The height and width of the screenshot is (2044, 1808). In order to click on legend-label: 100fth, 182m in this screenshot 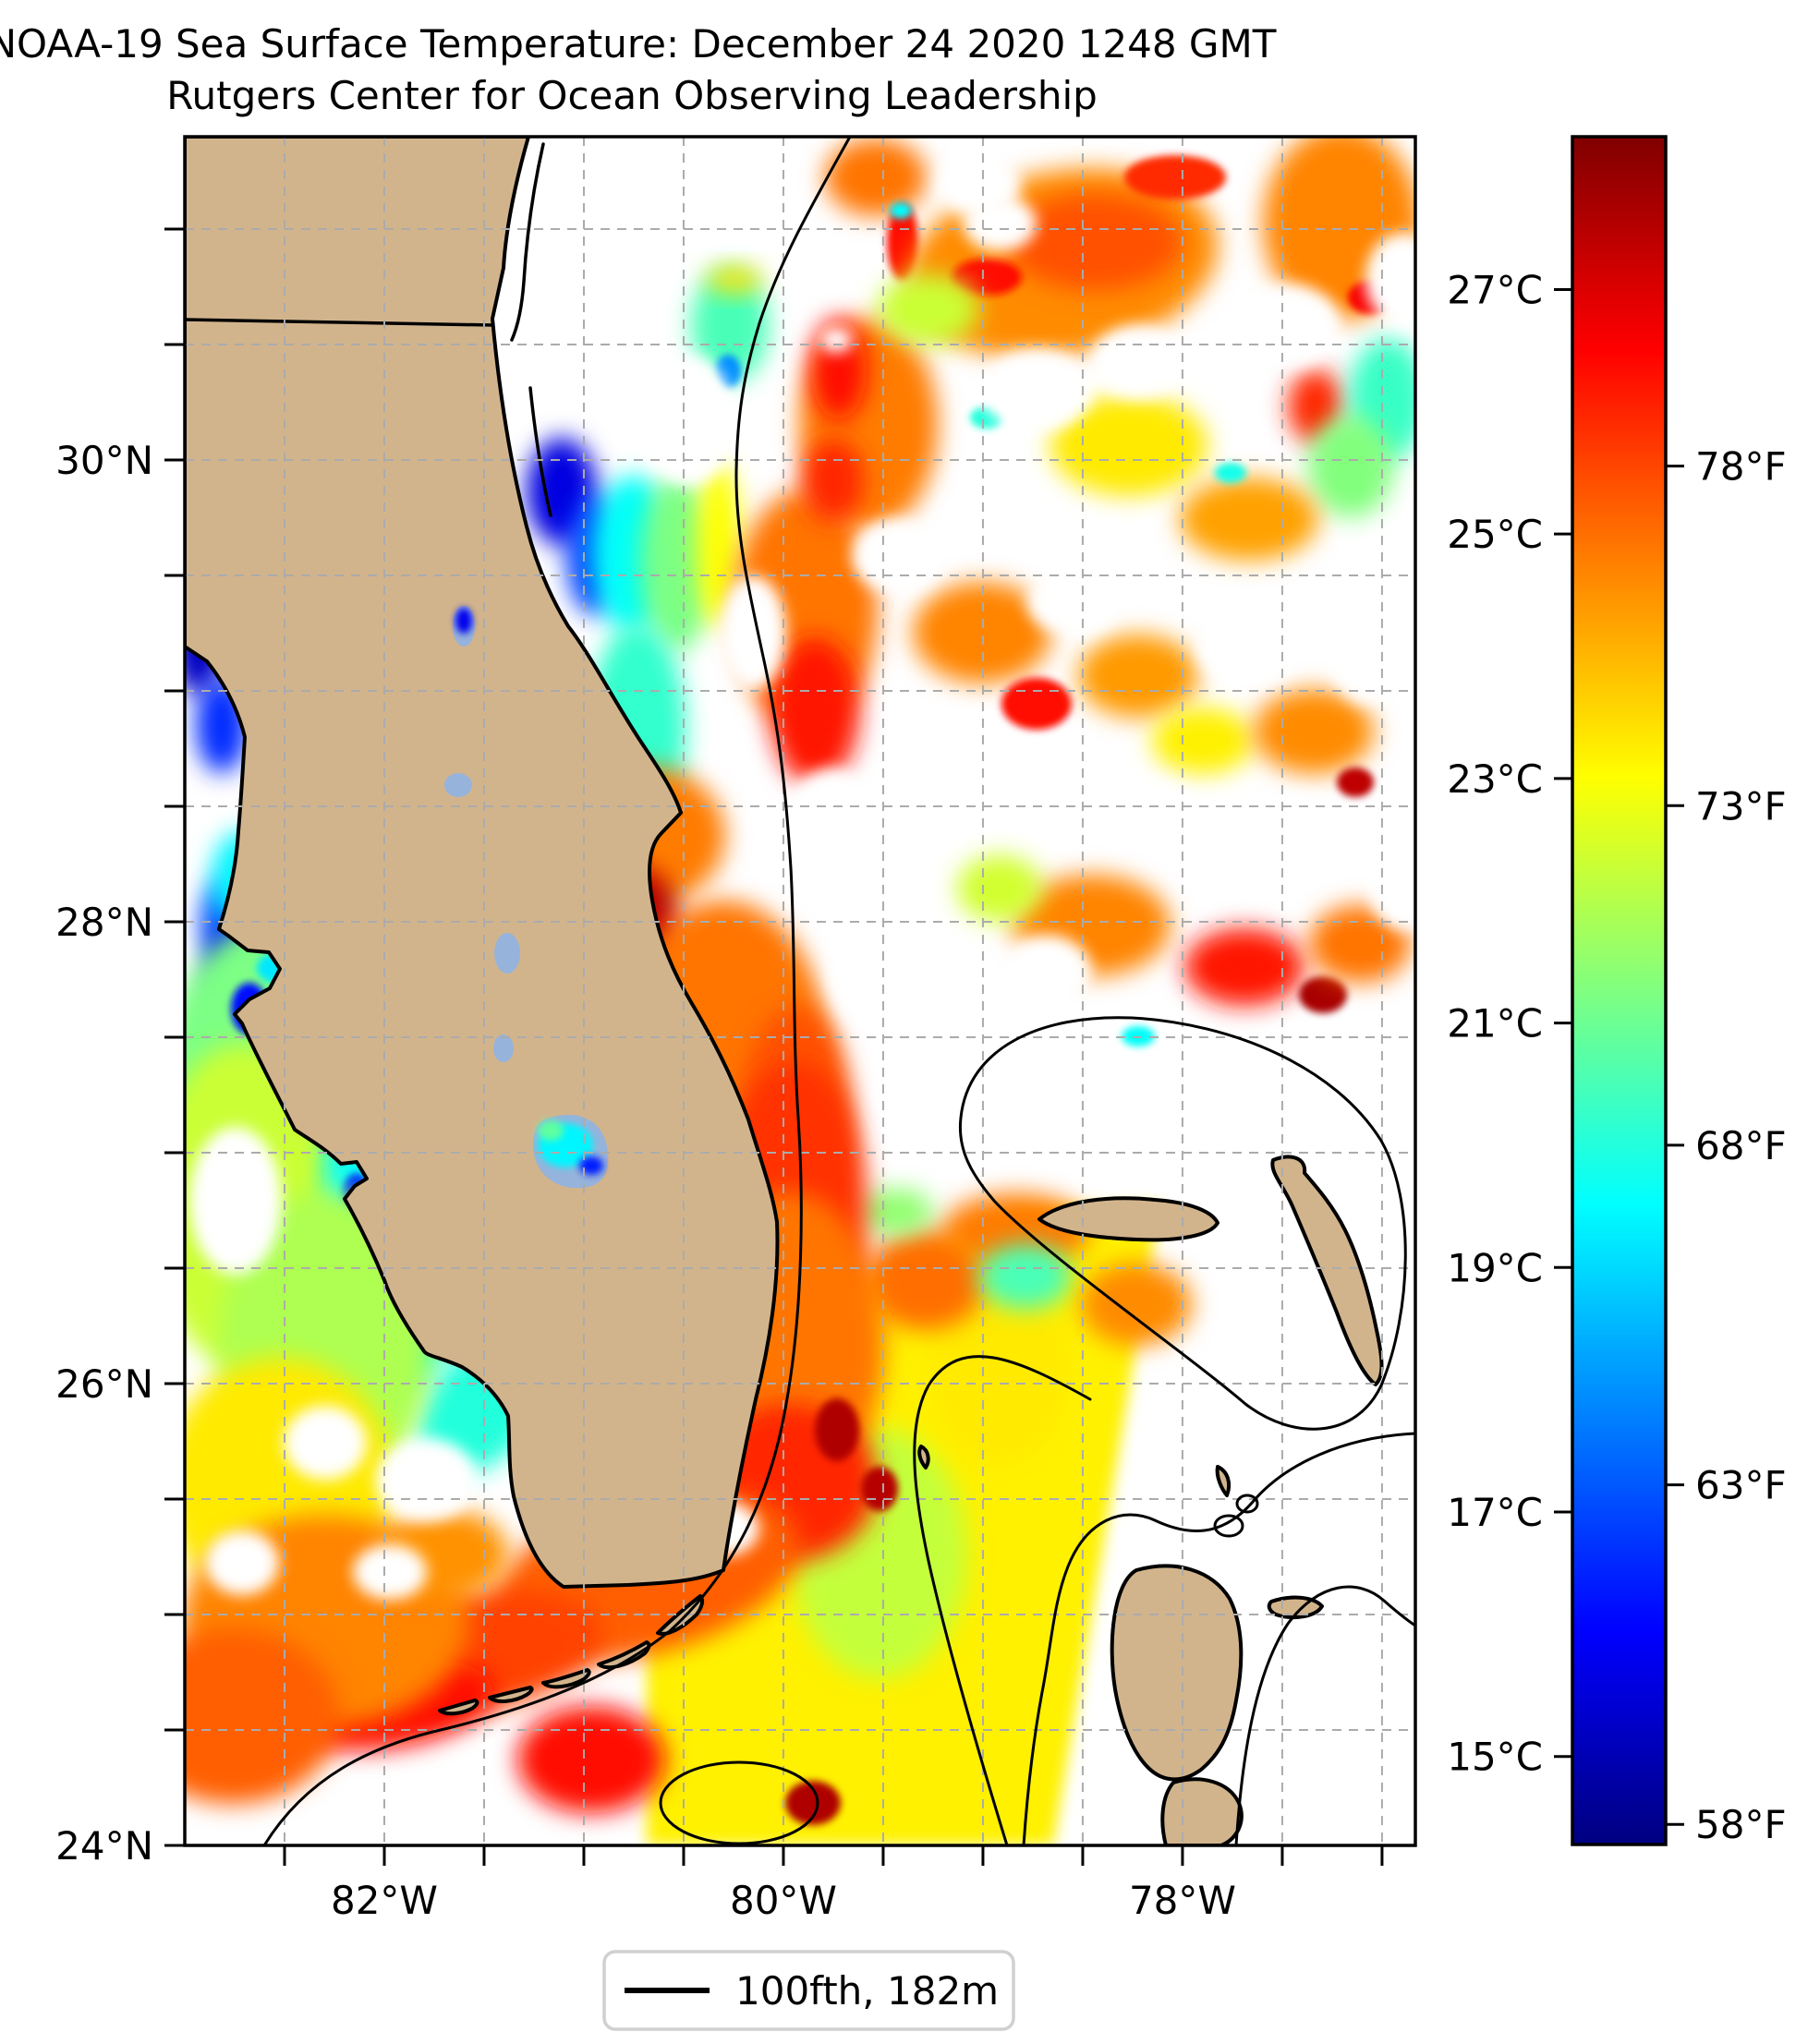, I will do `click(867, 1991)`.